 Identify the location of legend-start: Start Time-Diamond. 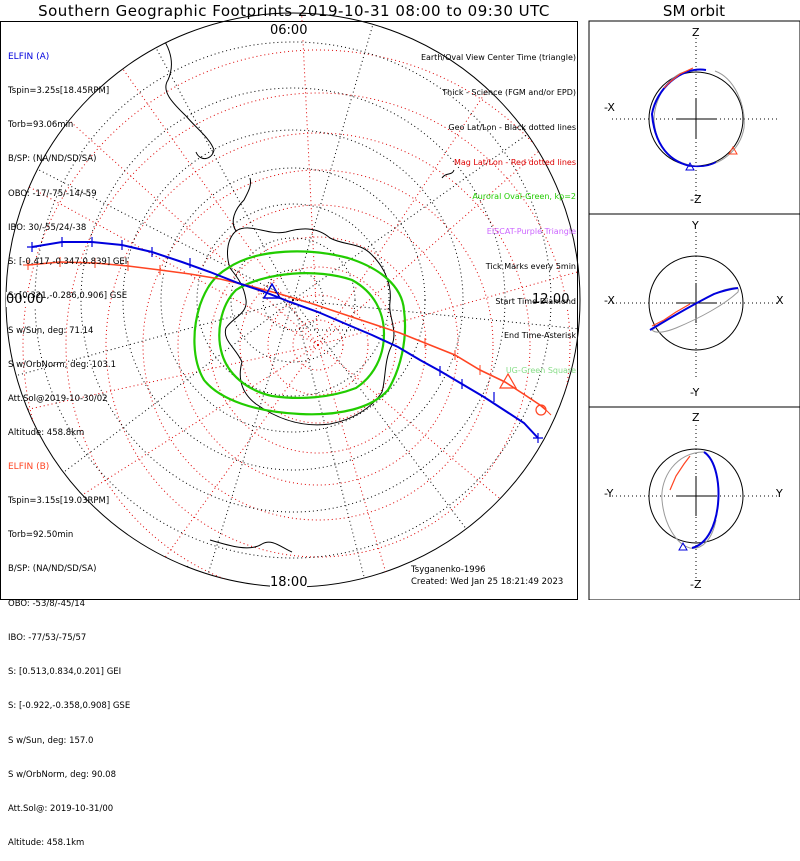
(535, 301).